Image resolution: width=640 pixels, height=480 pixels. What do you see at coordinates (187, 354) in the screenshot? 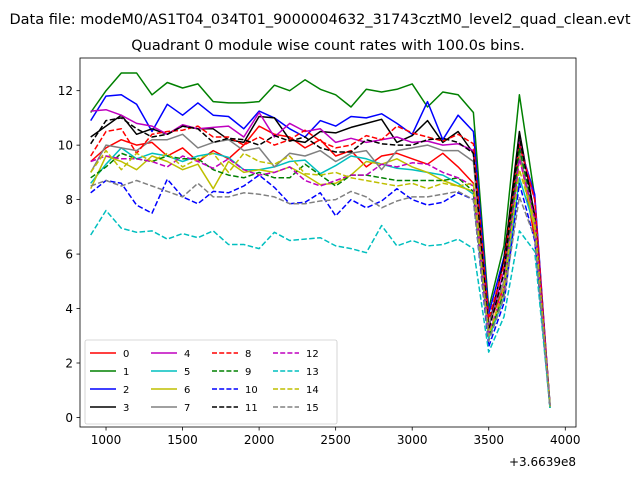
I see `legend-label-4: 4` at bounding box center [187, 354].